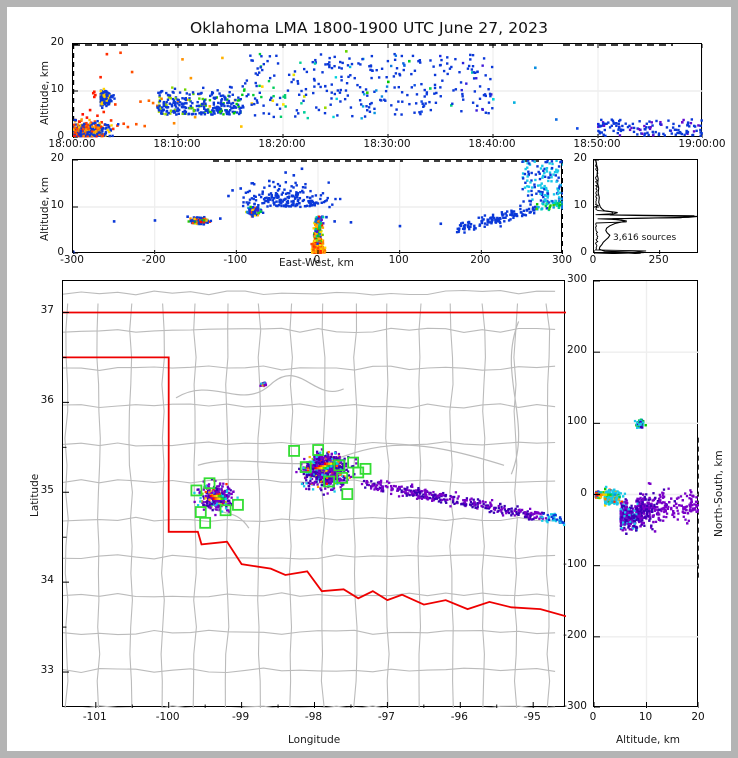  Describe the element at coordinates (153, 260) in the screenshot. I see `east-west-xtick-1: -200` at that location.